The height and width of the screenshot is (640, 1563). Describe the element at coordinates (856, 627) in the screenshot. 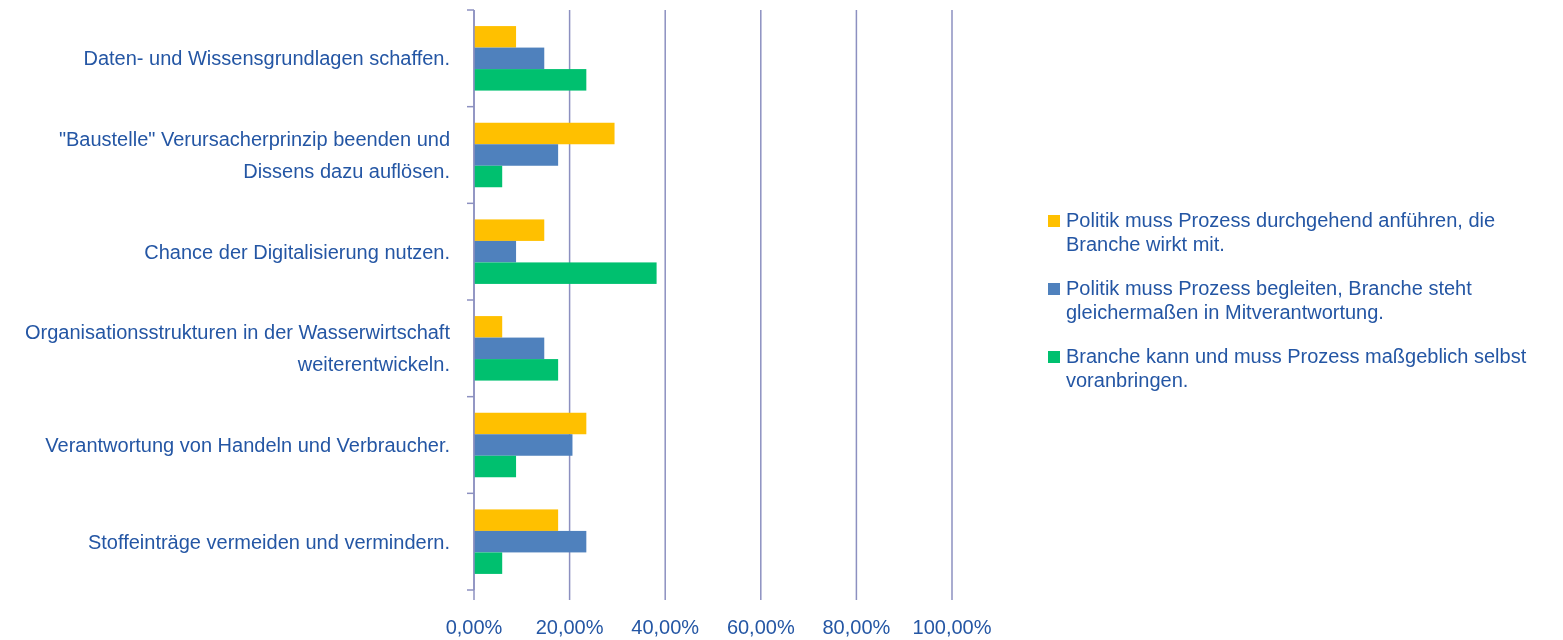

I see `x-tick-label: 80,00%` at that location.